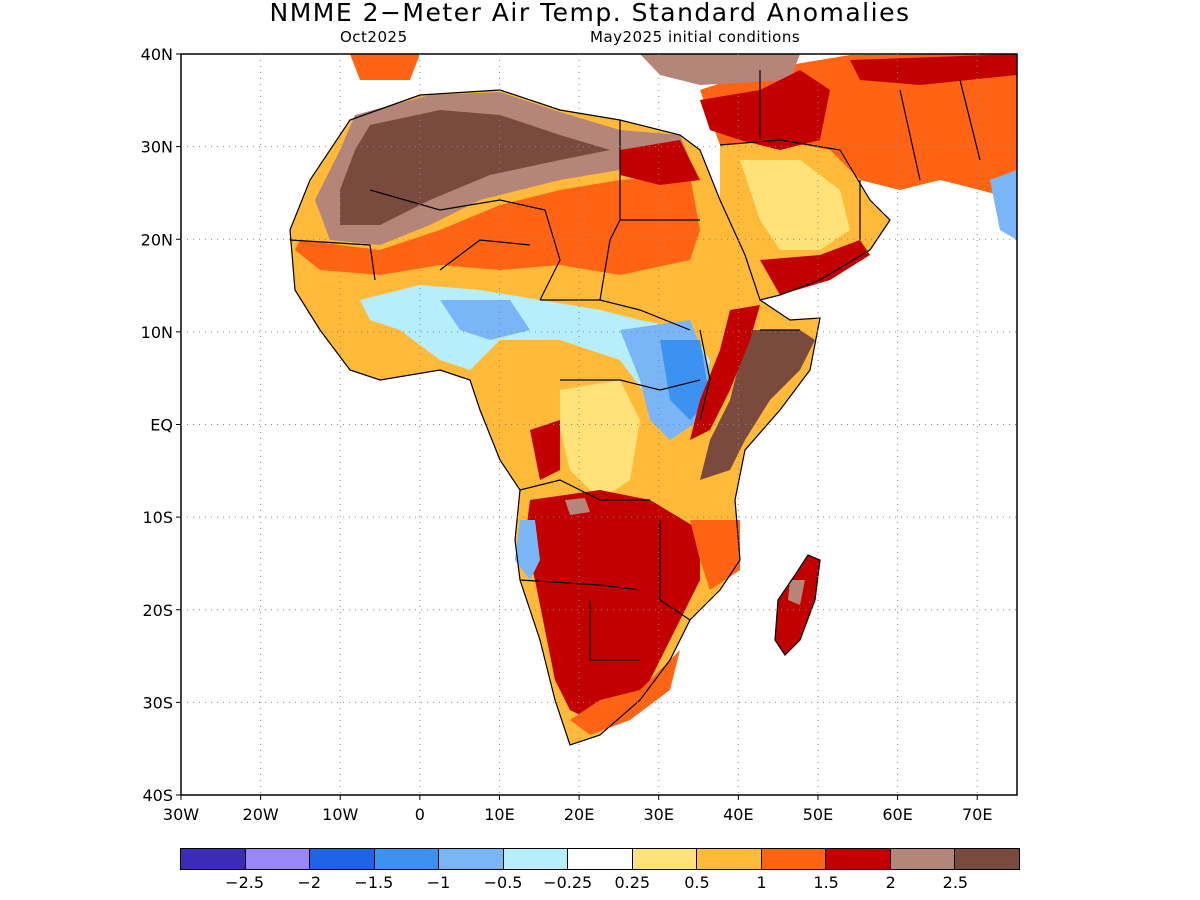  I want to click on legend-label: 1.5, so click(826, 882).